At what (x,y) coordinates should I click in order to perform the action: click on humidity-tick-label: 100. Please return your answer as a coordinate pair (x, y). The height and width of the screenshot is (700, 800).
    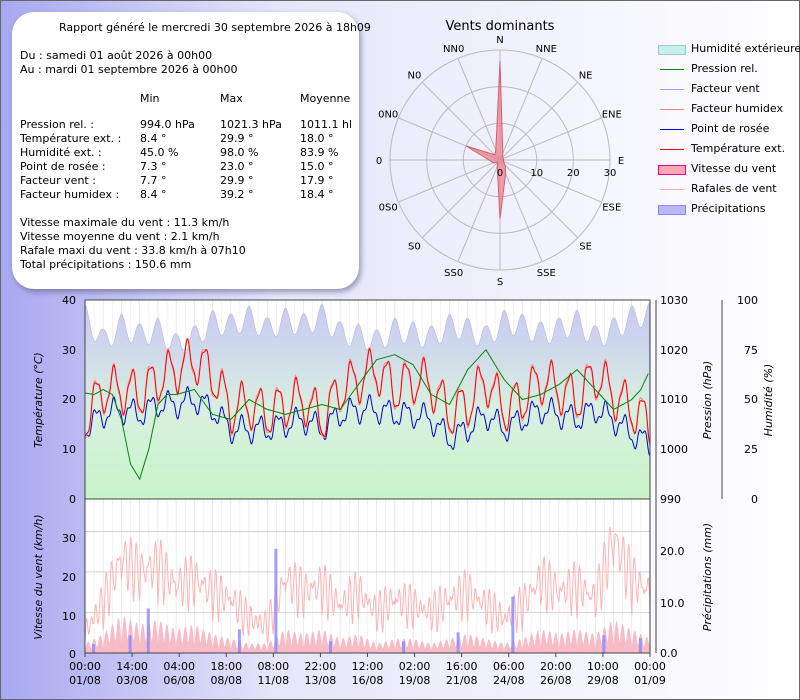
    Looking at the image, I should click on (747, 300).